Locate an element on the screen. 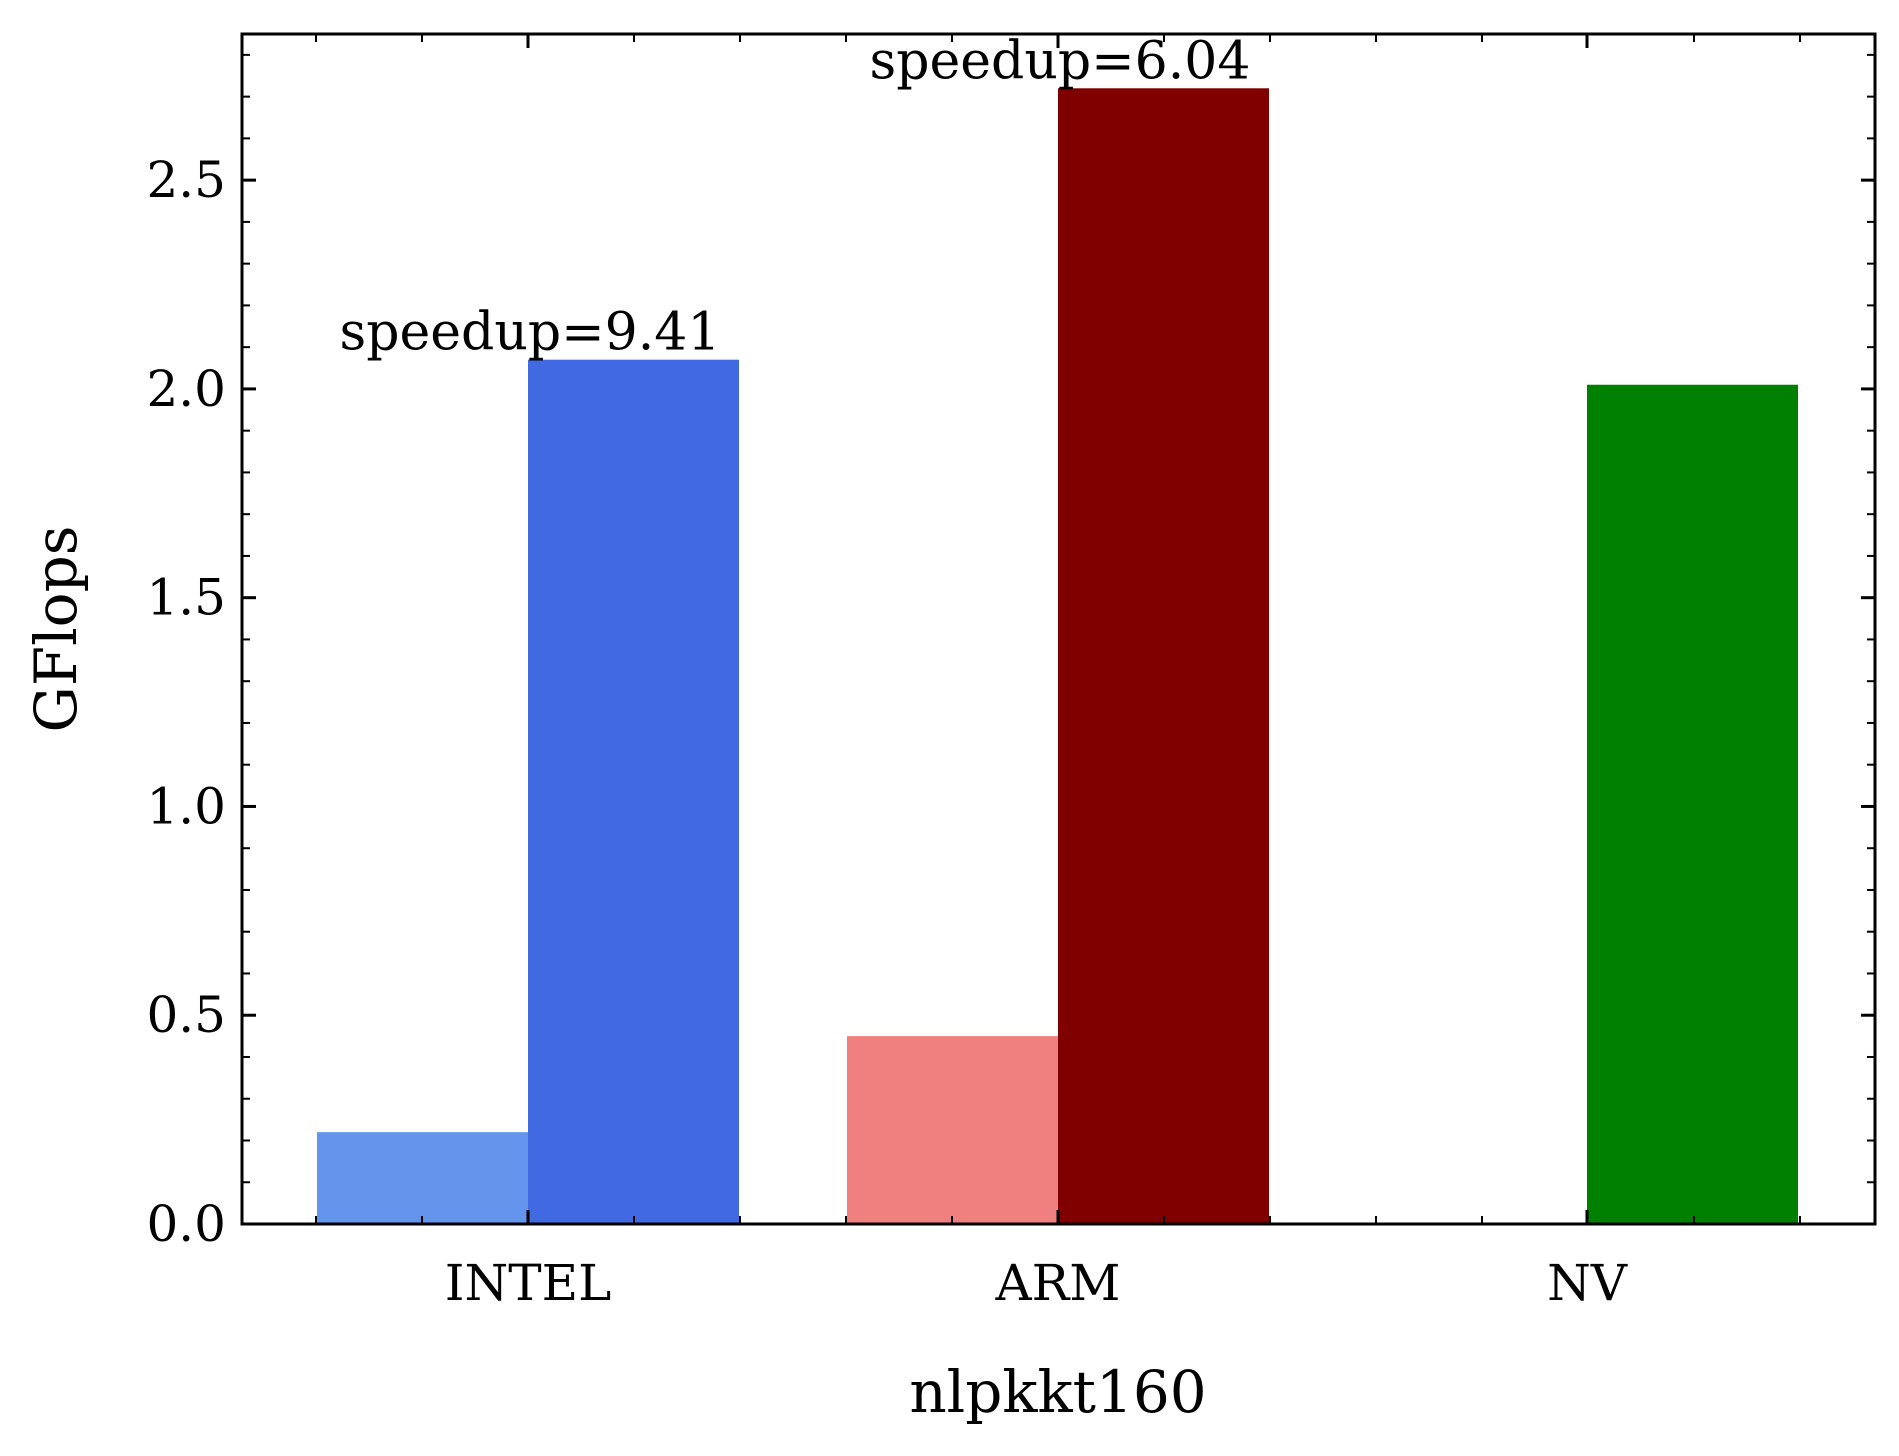 This screenshot has height=1456, width=1899. y-tick-label: 2.5 is located at coordinates (186, 180).